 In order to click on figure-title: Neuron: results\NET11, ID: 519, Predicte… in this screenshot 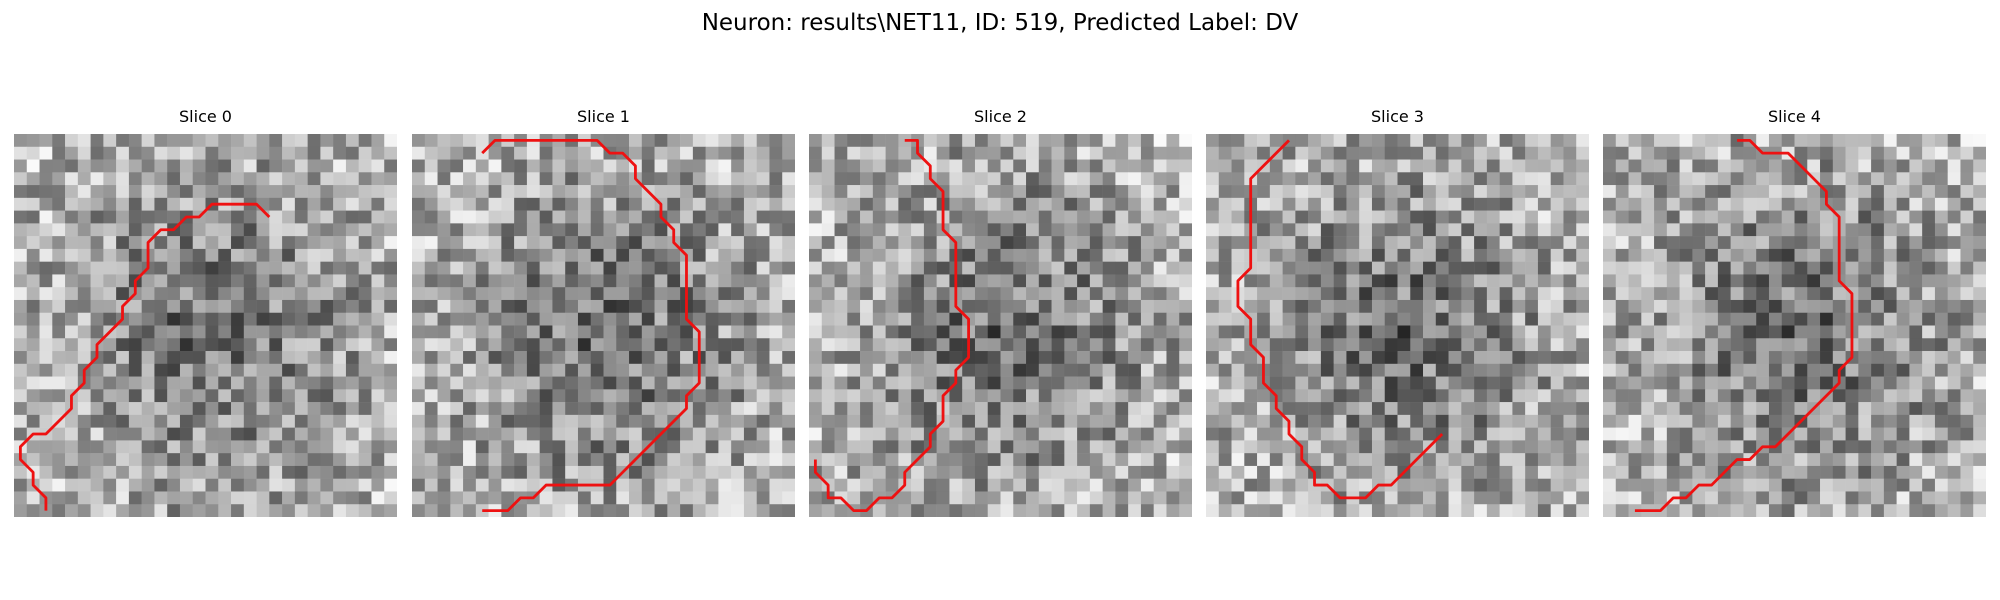, I will do `click(1000, 23)`.